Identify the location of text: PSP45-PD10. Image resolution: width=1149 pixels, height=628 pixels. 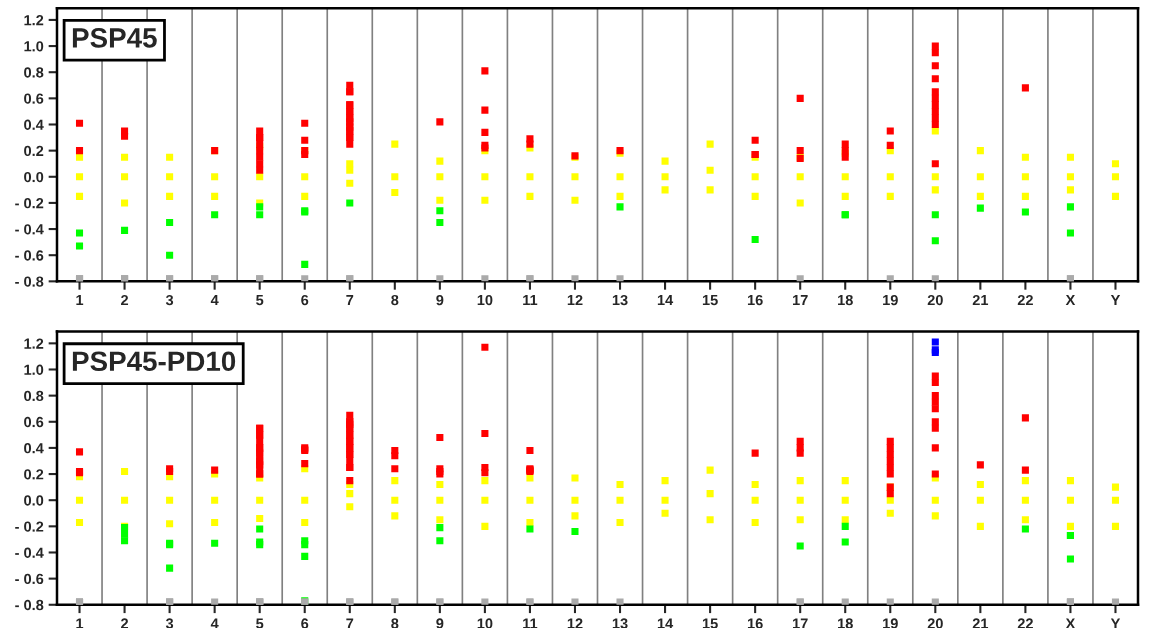
(154, 361).